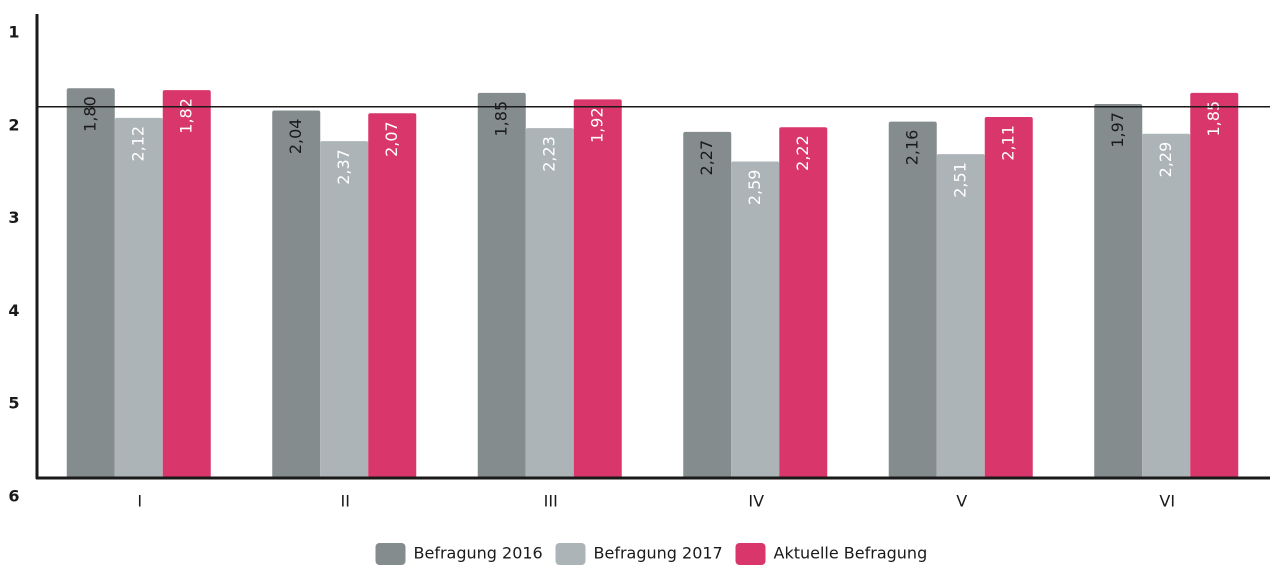  Describe the element at coordinates (13, 496) in the screenshot. I see `y-tick-label: 6` at that location.